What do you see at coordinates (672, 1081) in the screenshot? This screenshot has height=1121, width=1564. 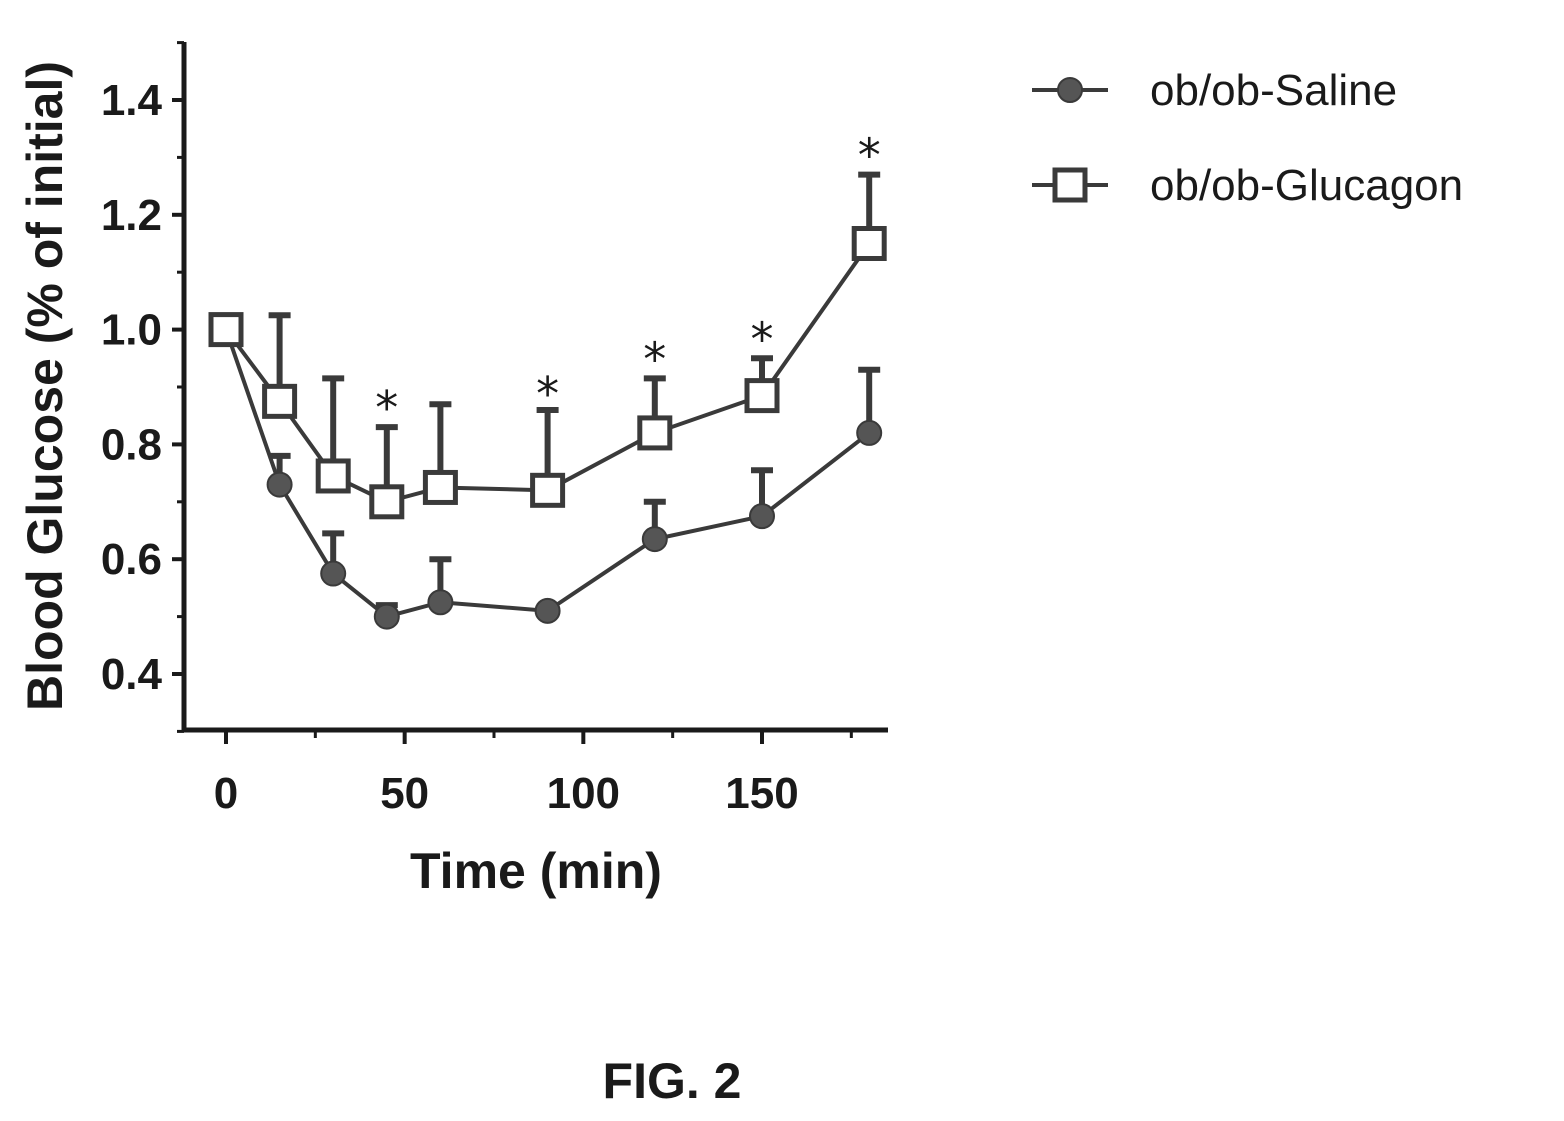 I see `figure-caption: FIG. 2` at bounding box center [672, 1081].